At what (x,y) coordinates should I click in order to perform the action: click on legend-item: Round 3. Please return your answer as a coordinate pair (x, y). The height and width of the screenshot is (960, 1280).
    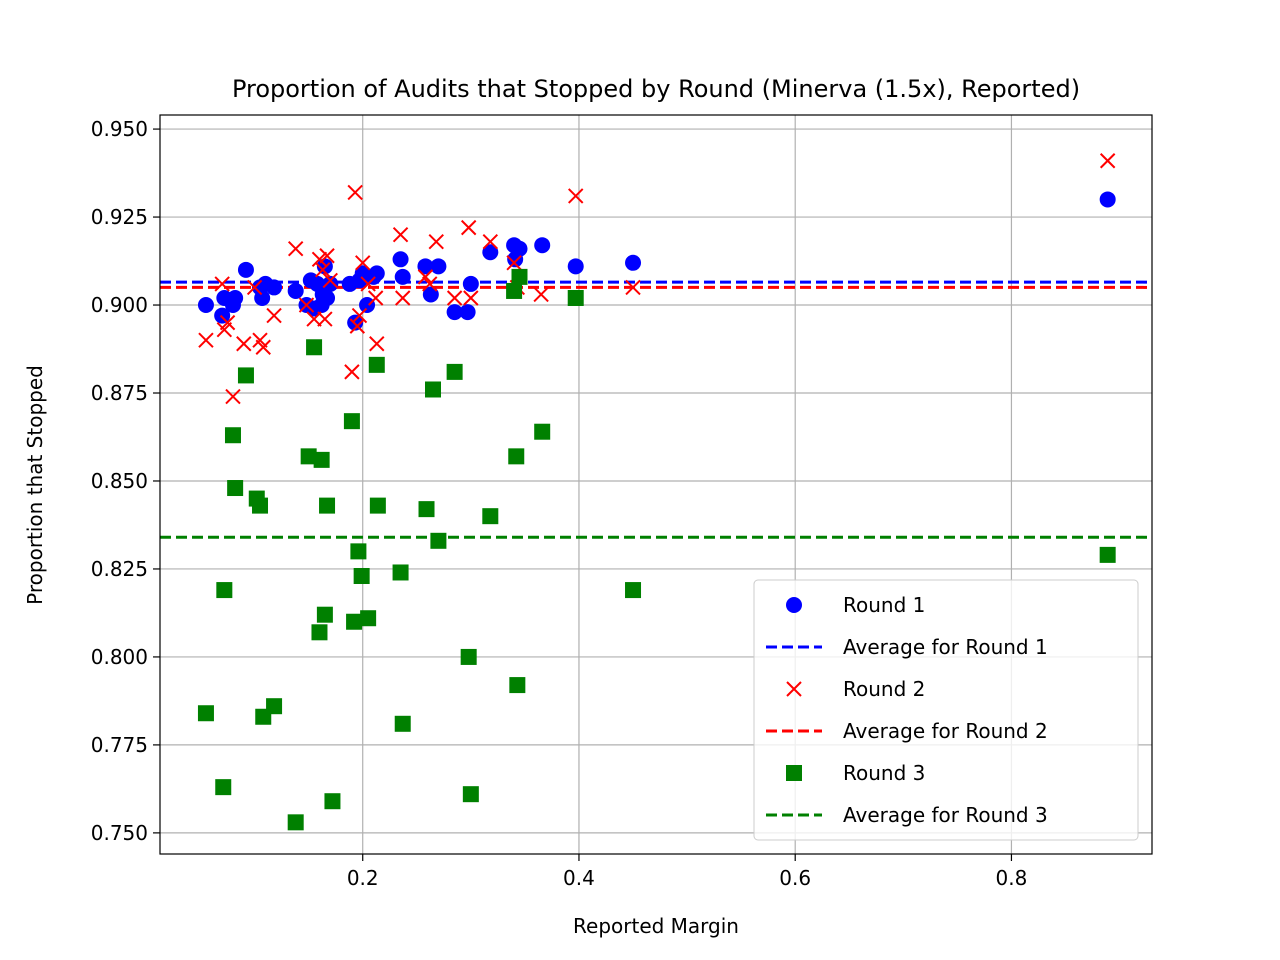
    Looking at the image, I should click on (855, 773).